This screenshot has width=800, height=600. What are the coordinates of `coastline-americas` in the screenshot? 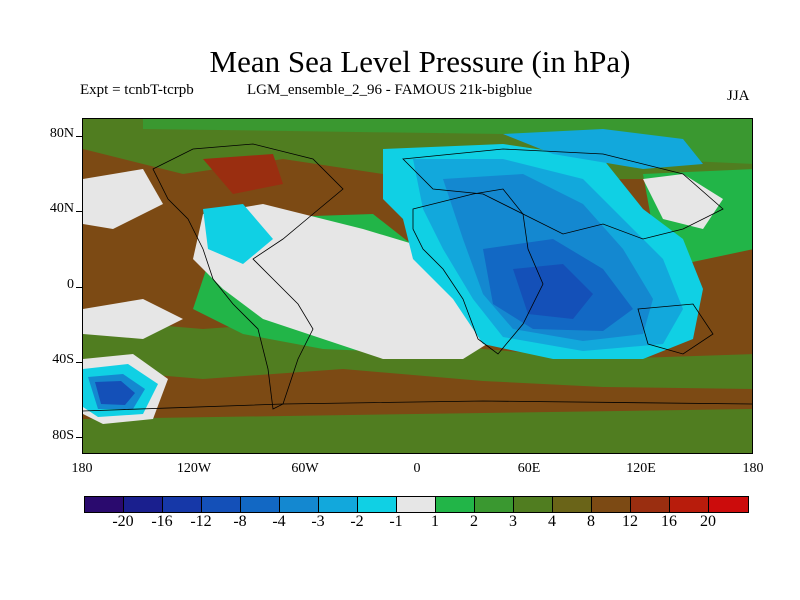 It's located at (248, 276).